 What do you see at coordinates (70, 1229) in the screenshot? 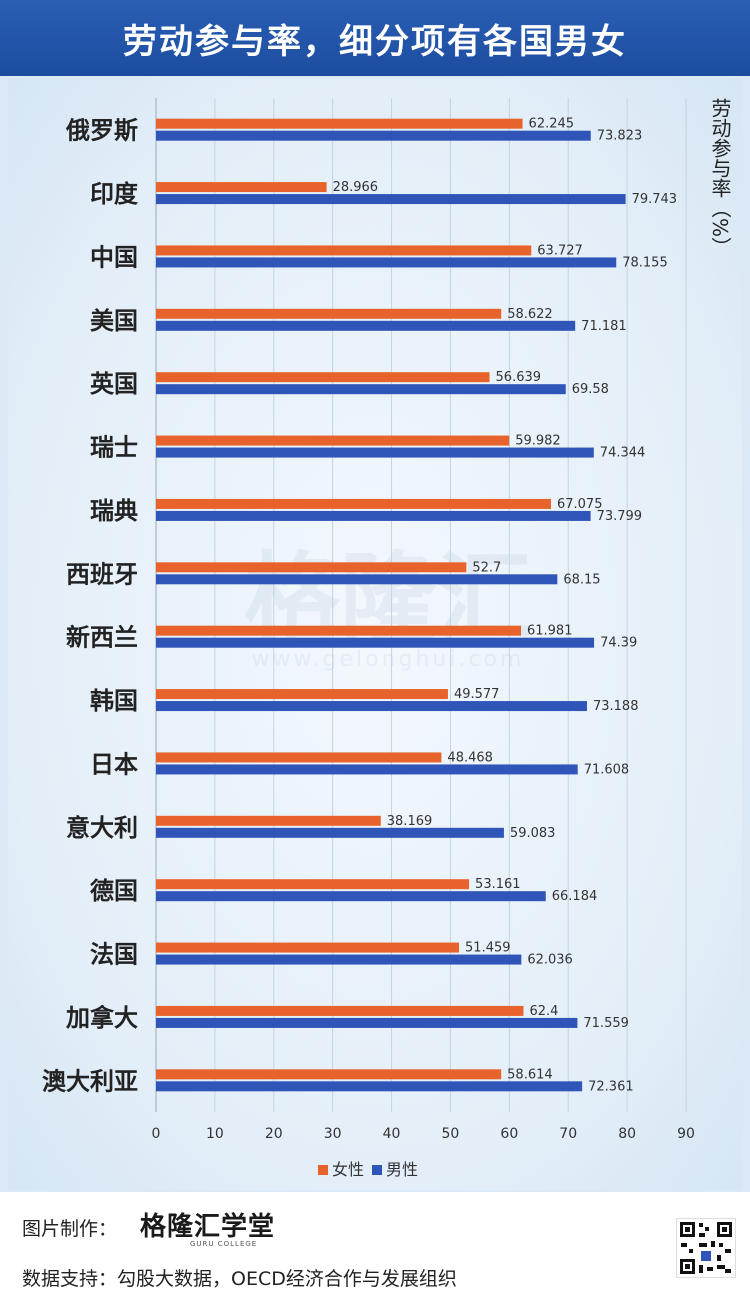
I see `credit-label: 图片制作：` at bounding box center [70, 1229].